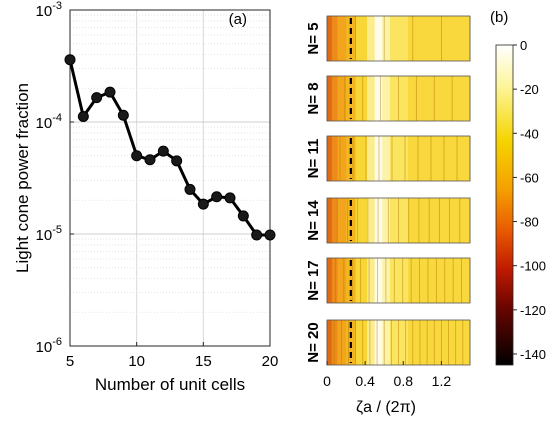 The width and height of the screenshot is (550, 421). Describe the element at coordinates (529, 222) in the screenshot. I see `colorbar-tick-label: -80` at that location.